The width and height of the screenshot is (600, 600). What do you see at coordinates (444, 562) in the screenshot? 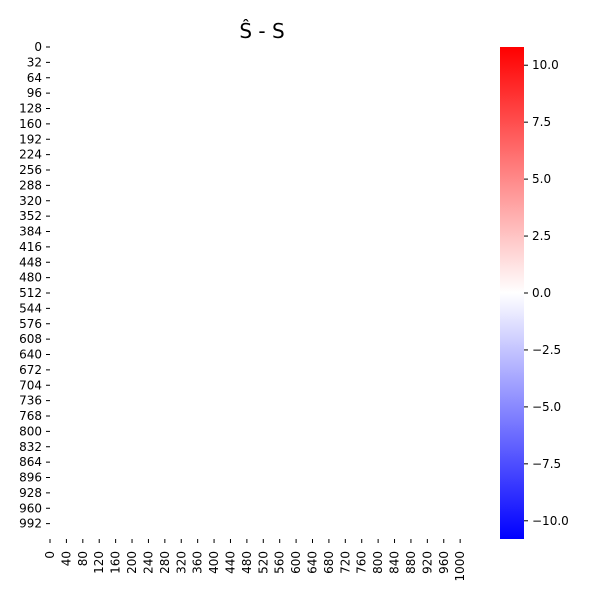
I see `x-tick-label: 960` at bounding box center [444, 562].